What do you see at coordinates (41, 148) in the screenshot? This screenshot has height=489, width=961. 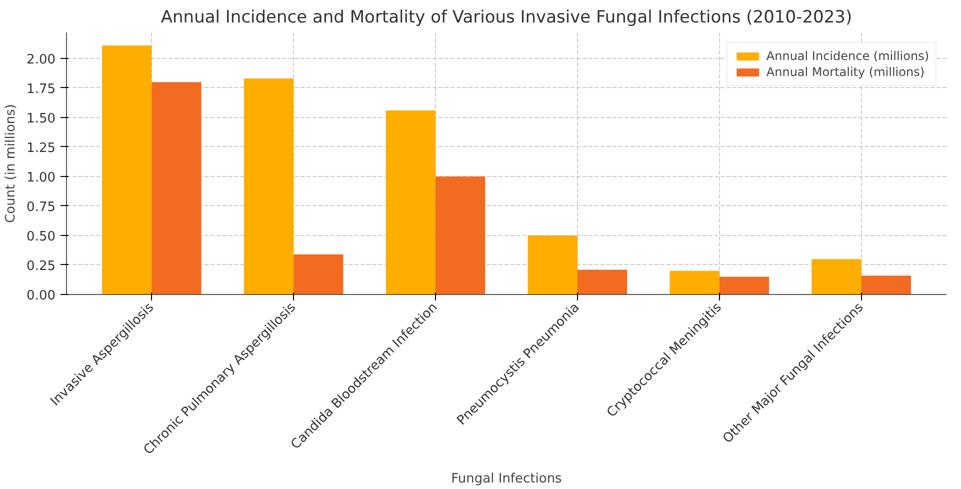 I see `y-tick-label: 1.25` at bounding box center [41, 148].